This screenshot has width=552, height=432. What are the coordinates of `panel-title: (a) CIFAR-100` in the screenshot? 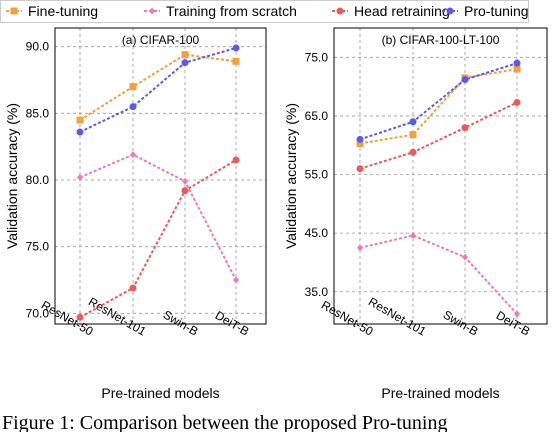 It's located at (161, 40).